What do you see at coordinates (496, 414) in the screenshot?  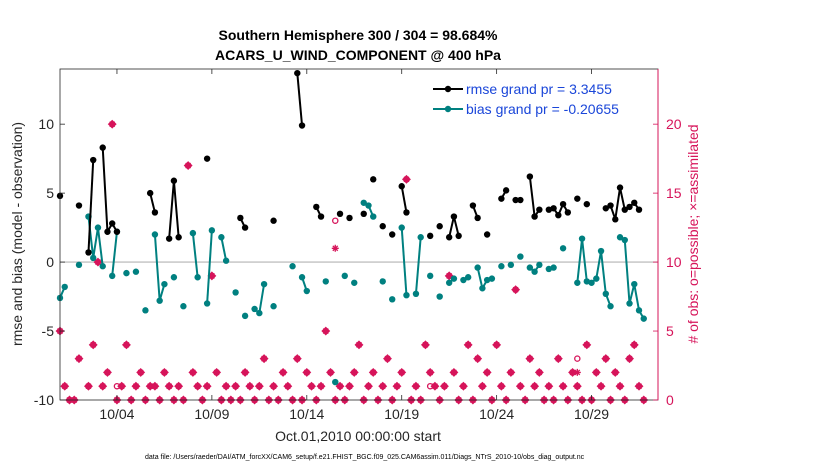 I see `x-tick-label: 10/24` at bounding box center [496, 414].